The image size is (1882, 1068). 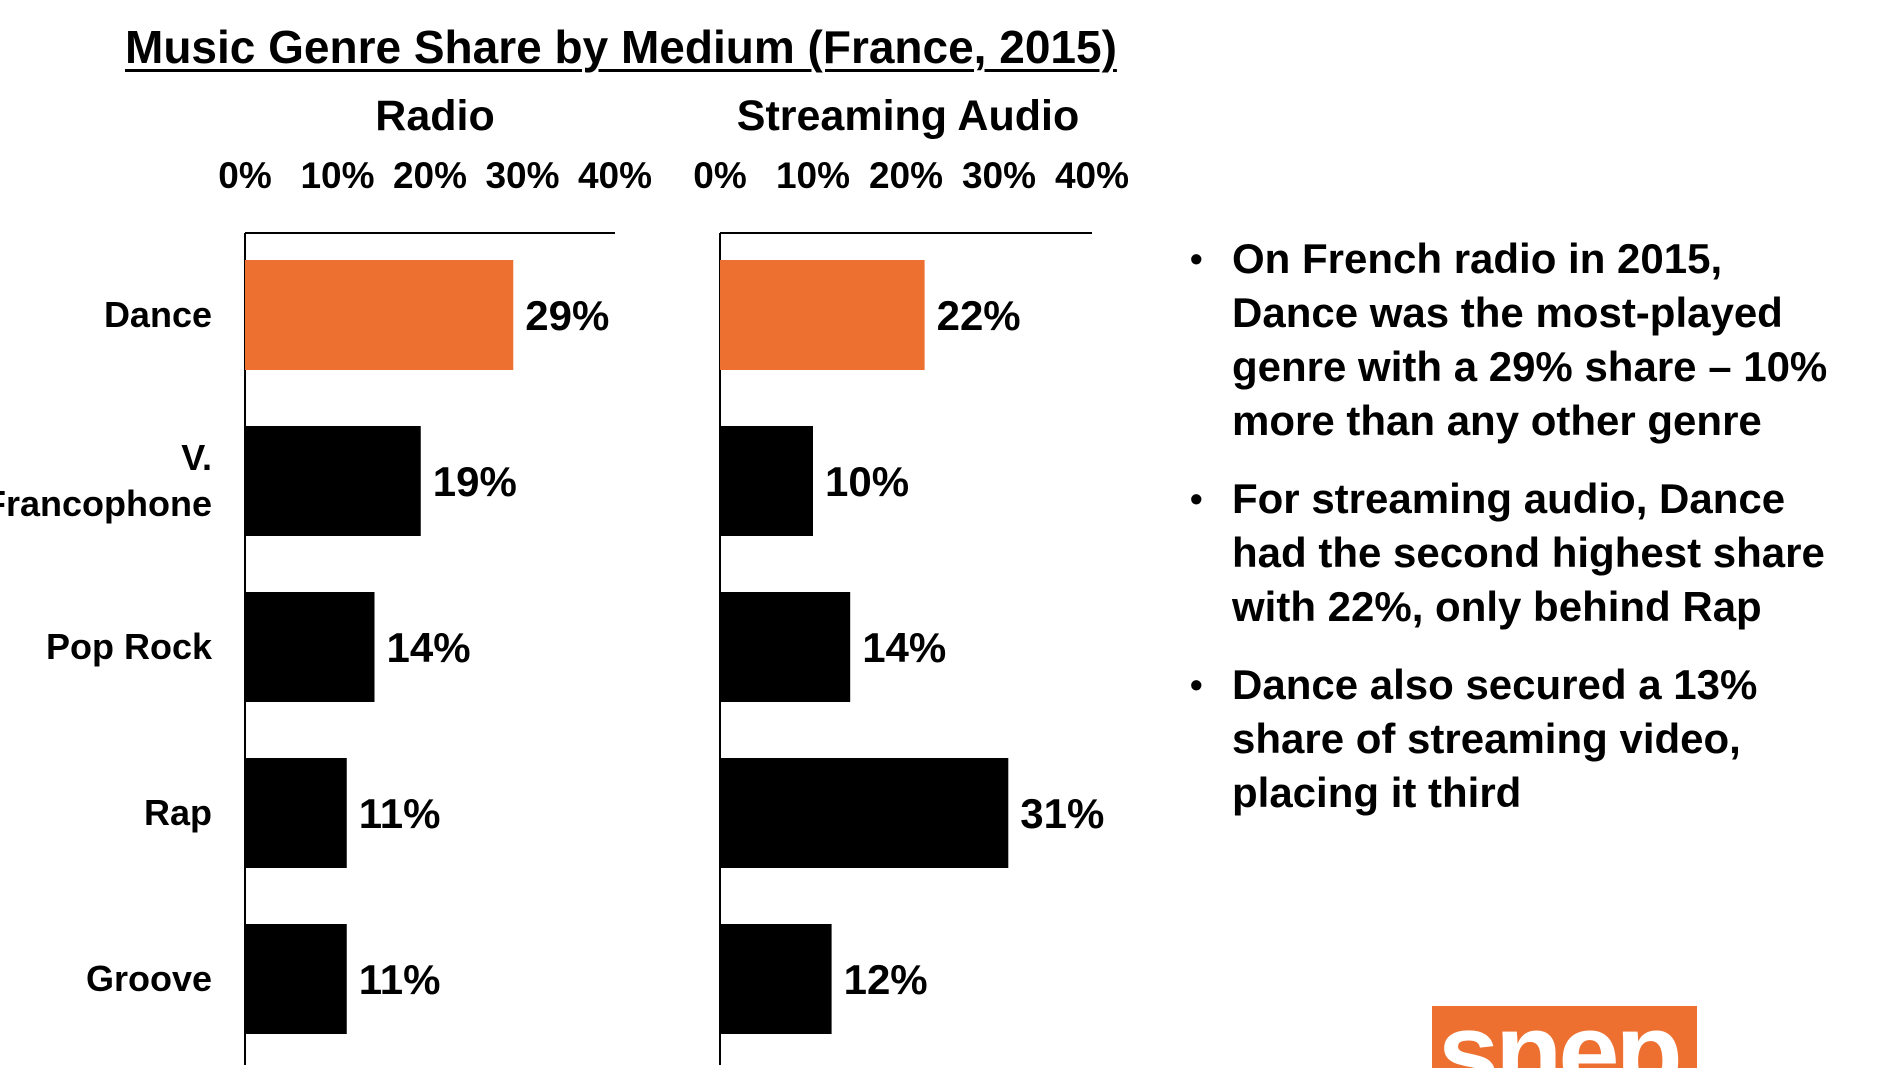 What do you see at coordinates (106, 503) in the screenshot?
I see `category-label: Francophone` at bounding box center [106, 503].